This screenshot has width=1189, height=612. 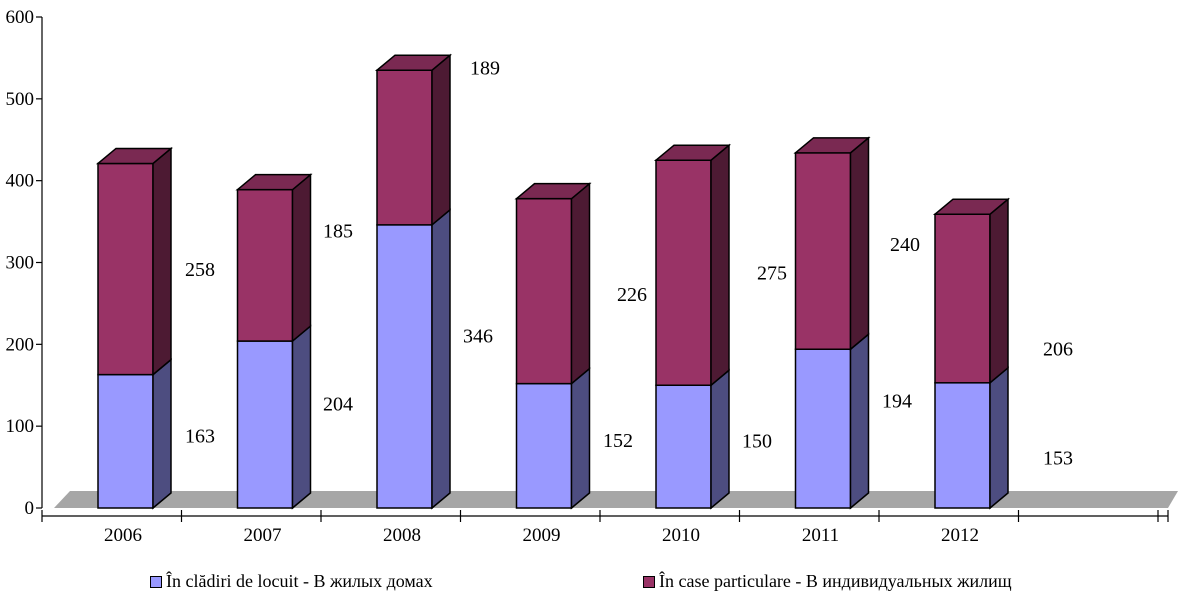 I want to click on bar-series2-2008, so click(x=404, y=147).